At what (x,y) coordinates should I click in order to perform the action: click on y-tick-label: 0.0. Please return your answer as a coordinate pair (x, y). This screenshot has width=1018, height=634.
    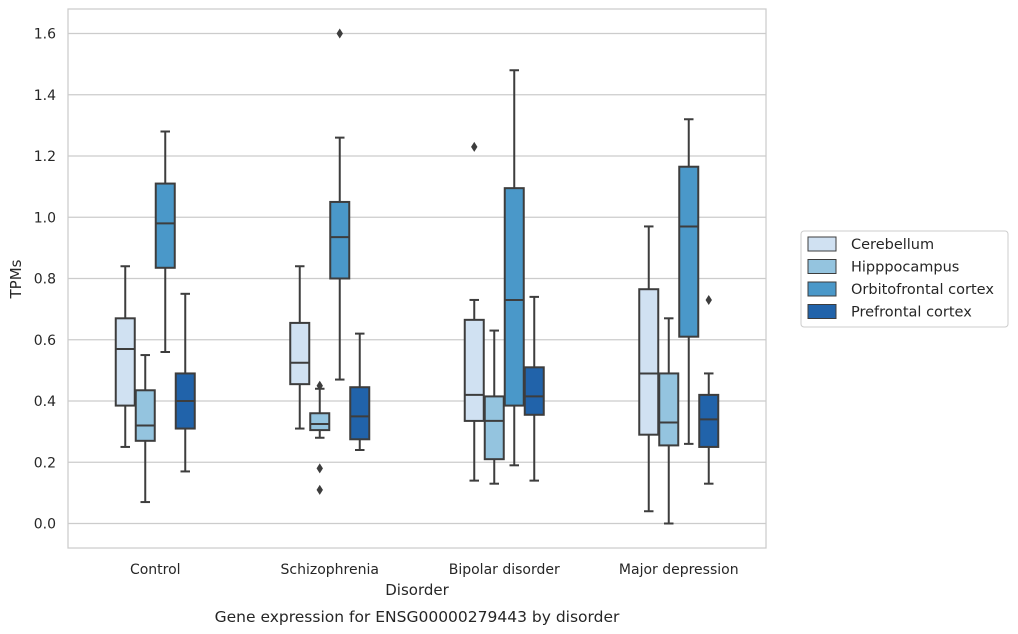
    Looking at the image, I should click on (45, 525).